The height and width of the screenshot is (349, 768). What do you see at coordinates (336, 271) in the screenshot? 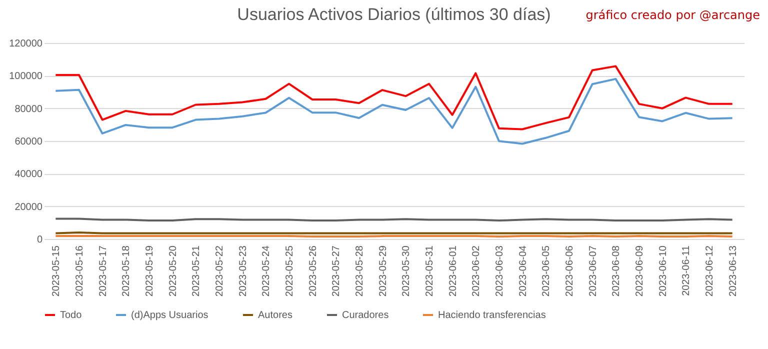
I see `x-tick-label: 2023-05-27` at bounding box center [336, 271].